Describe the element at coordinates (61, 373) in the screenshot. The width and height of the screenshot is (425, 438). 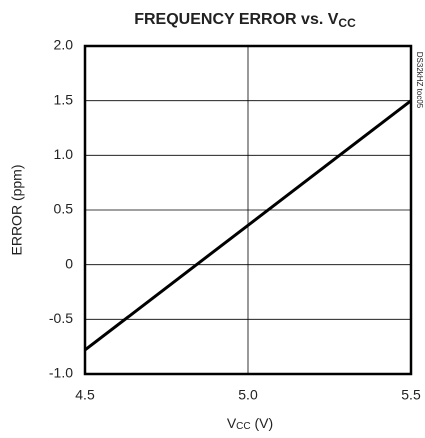
I see `y-tick-label: -1.0` at that location.